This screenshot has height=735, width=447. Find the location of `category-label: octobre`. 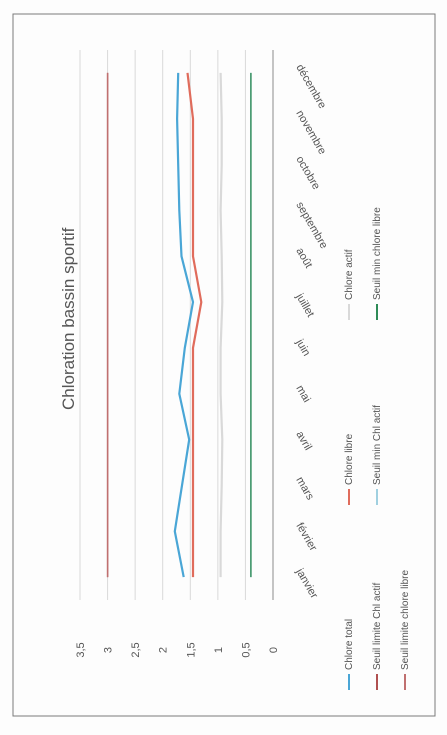

category-label: octobre is located at coordinates (307, 173).